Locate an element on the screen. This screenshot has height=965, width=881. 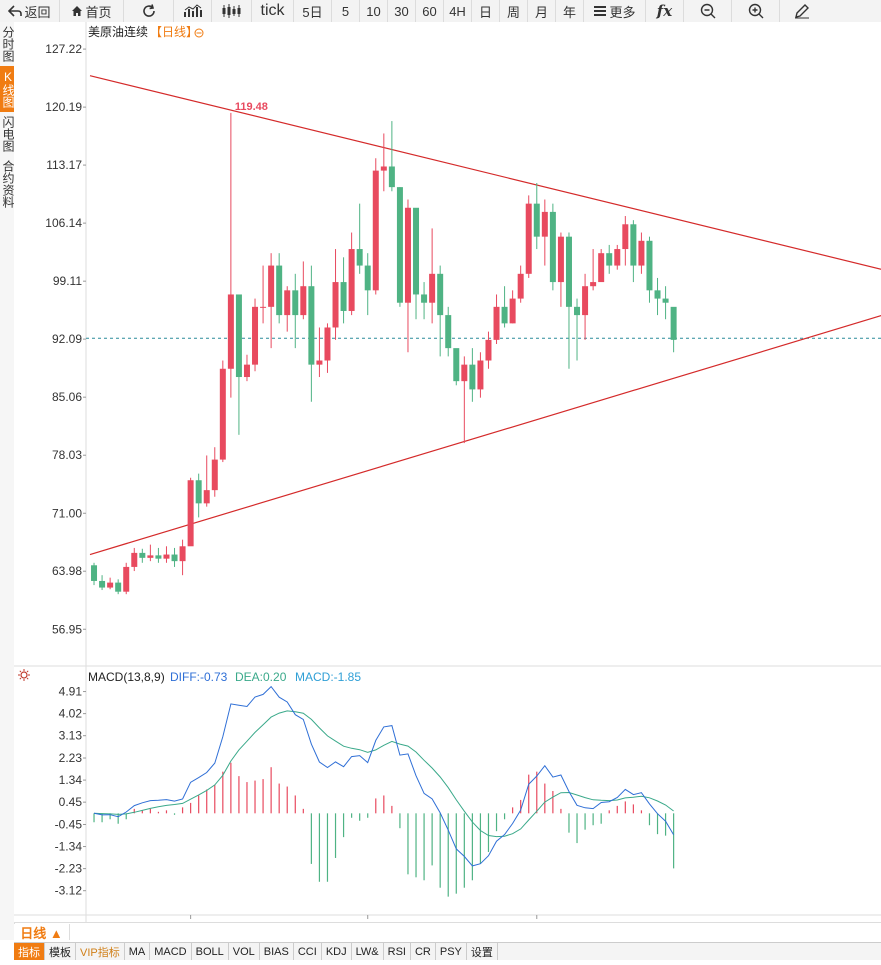
period-week-button: 周 is located at coordinates (514, 11).